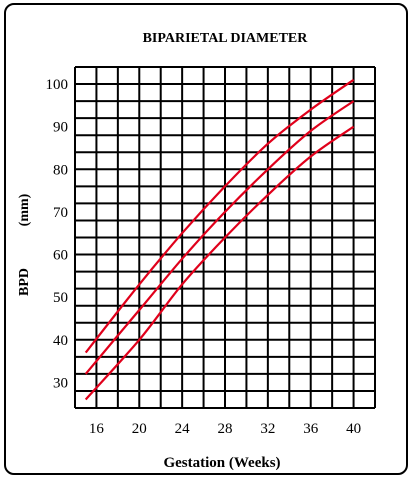 This screenshot has height=483, width=416. I want to click on y-tick-label: 50, so click(60, 298).